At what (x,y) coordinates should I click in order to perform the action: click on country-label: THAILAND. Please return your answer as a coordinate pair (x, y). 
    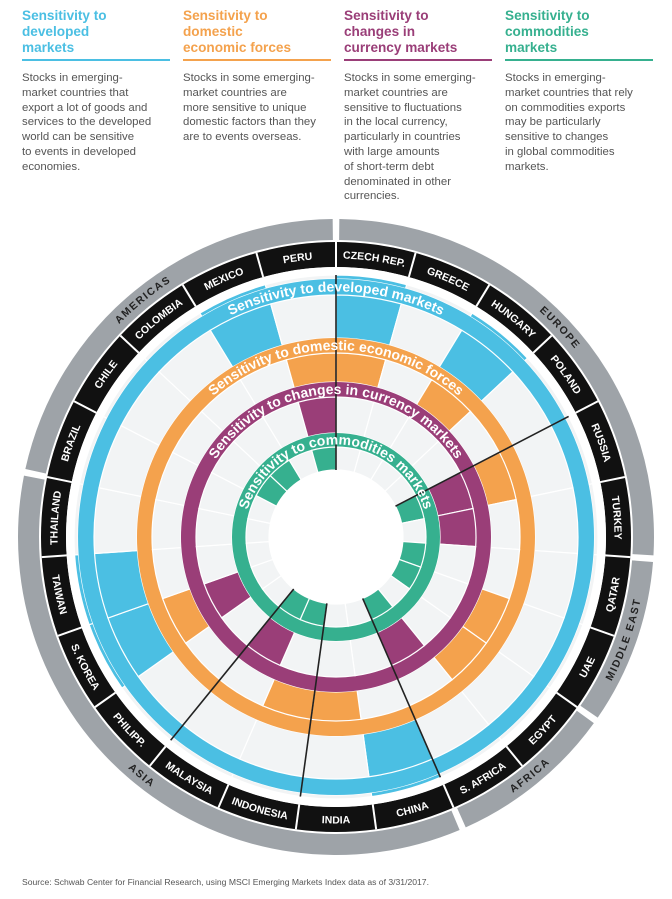
    Looking at the image, I should click on (56, 517).